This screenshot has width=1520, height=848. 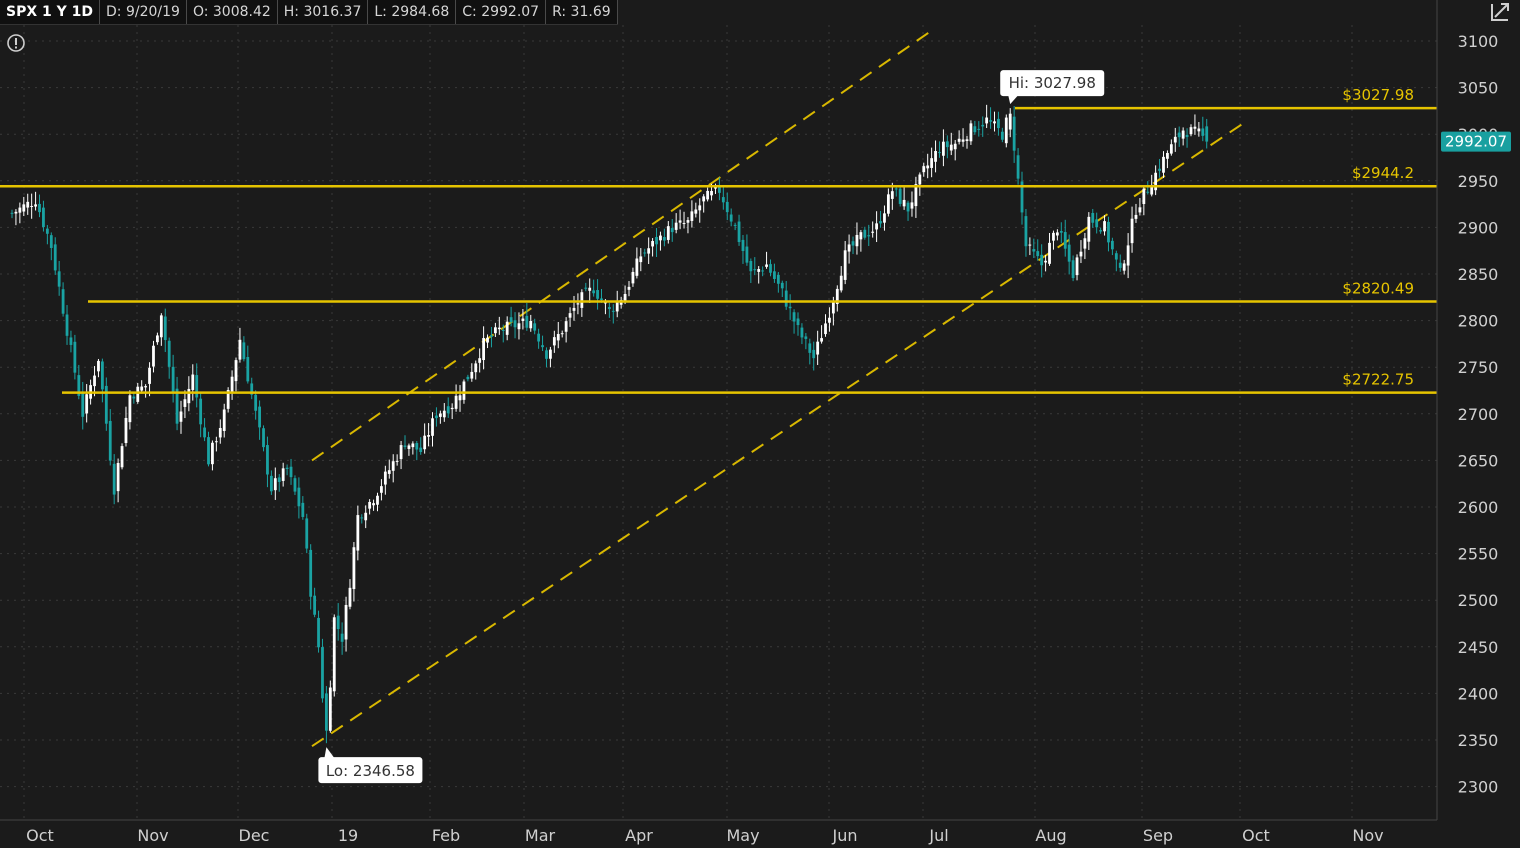 What do you see at coordinates (50, 12) in the screenshot?
I see `symbol-label: SPX 1 Y 1D` at bounding box center [50, 12].